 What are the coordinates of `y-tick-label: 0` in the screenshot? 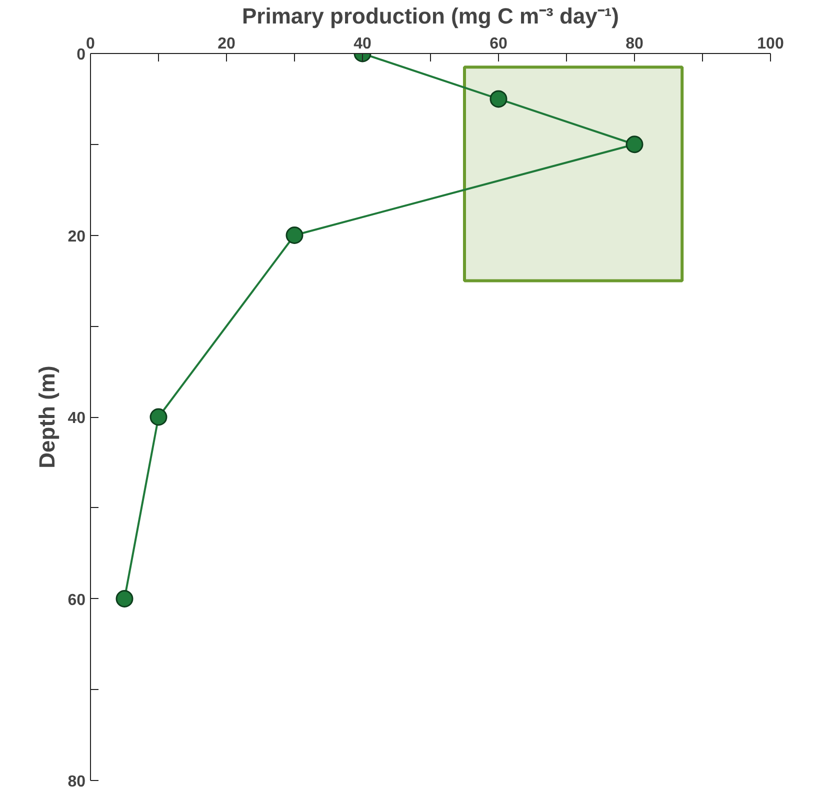 It's located at (81, 55).